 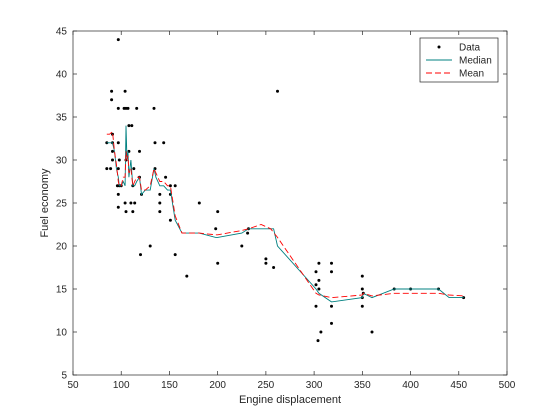 What do you see at coordinates (507, 385) in the screenshot?
I see `x-tick-label: 500` at bounding box center [507, 385].